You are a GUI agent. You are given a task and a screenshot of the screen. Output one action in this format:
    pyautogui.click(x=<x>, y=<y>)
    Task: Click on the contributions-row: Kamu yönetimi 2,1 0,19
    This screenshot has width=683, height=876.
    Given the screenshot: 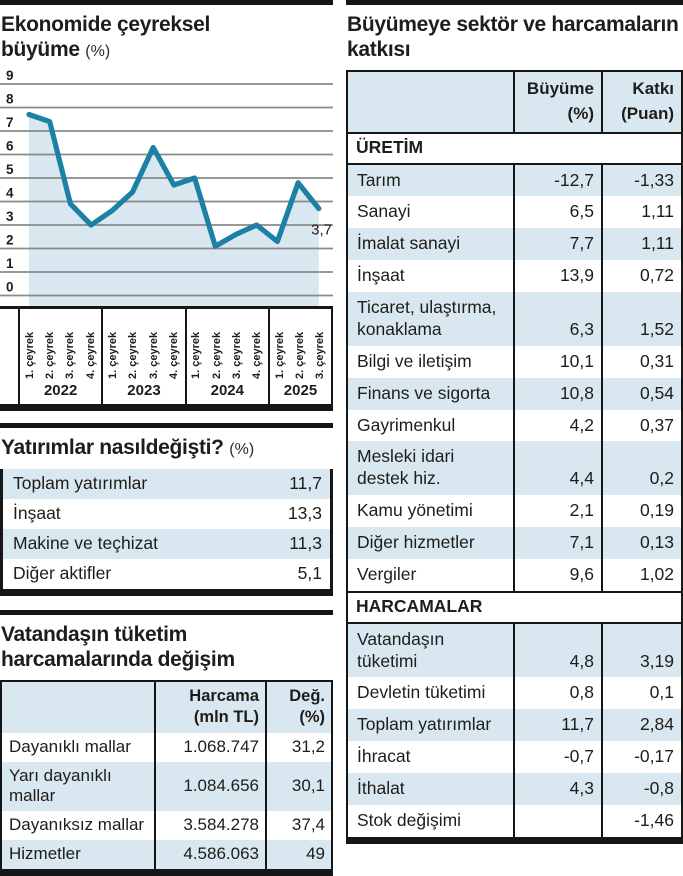 What is the action you would take?
    pyautogui.click(x=514, y=511)
    